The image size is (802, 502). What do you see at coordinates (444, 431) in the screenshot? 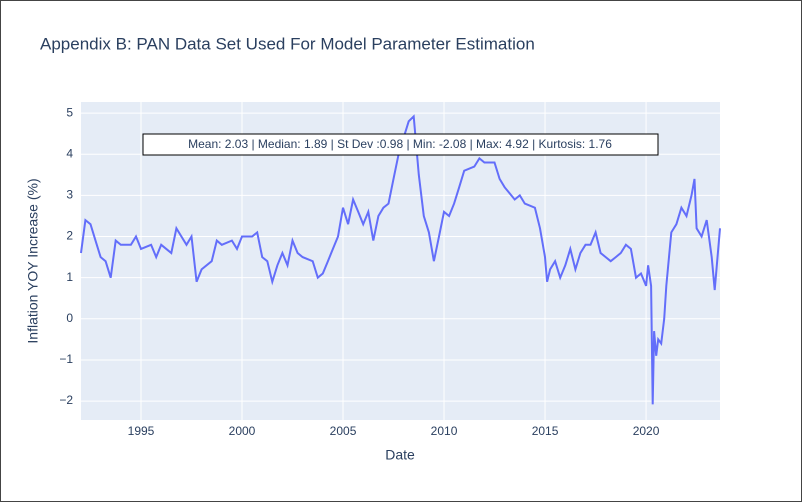
I see `x-tick-label: 2010` at bounding box center [444, 431].